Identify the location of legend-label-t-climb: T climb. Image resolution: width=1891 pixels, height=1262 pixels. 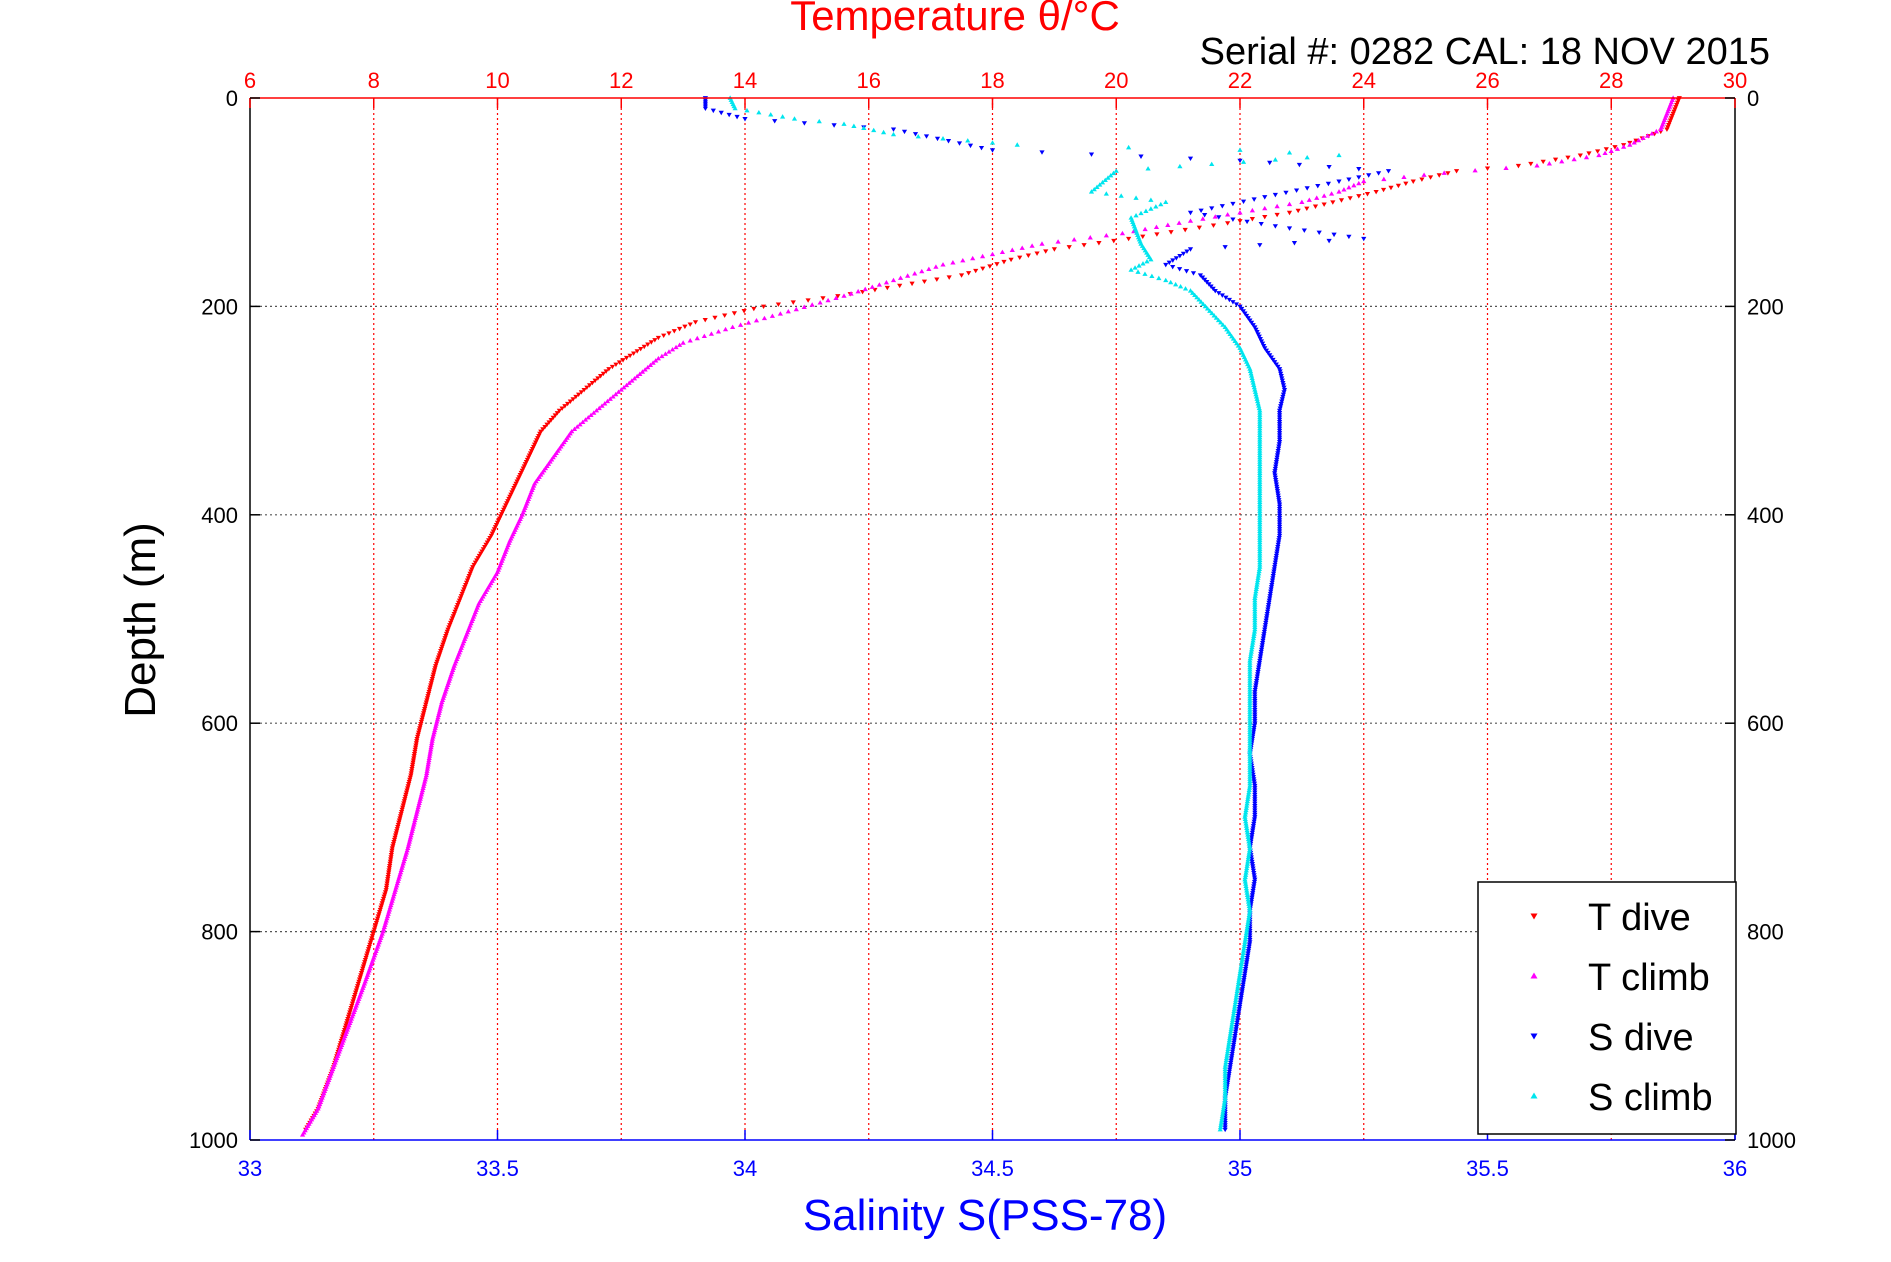
(1649, 978).